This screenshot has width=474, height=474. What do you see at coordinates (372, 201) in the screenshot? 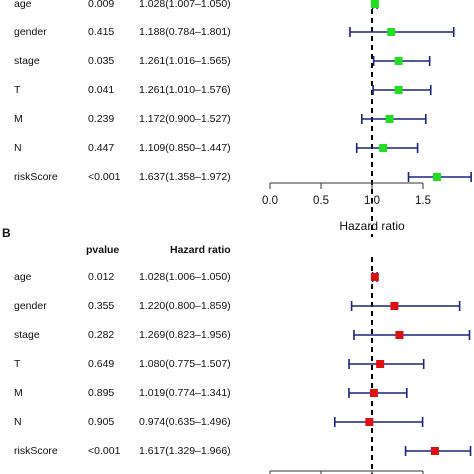
I see `x-tick-label: 1.0` at bounding box center [372, 201].